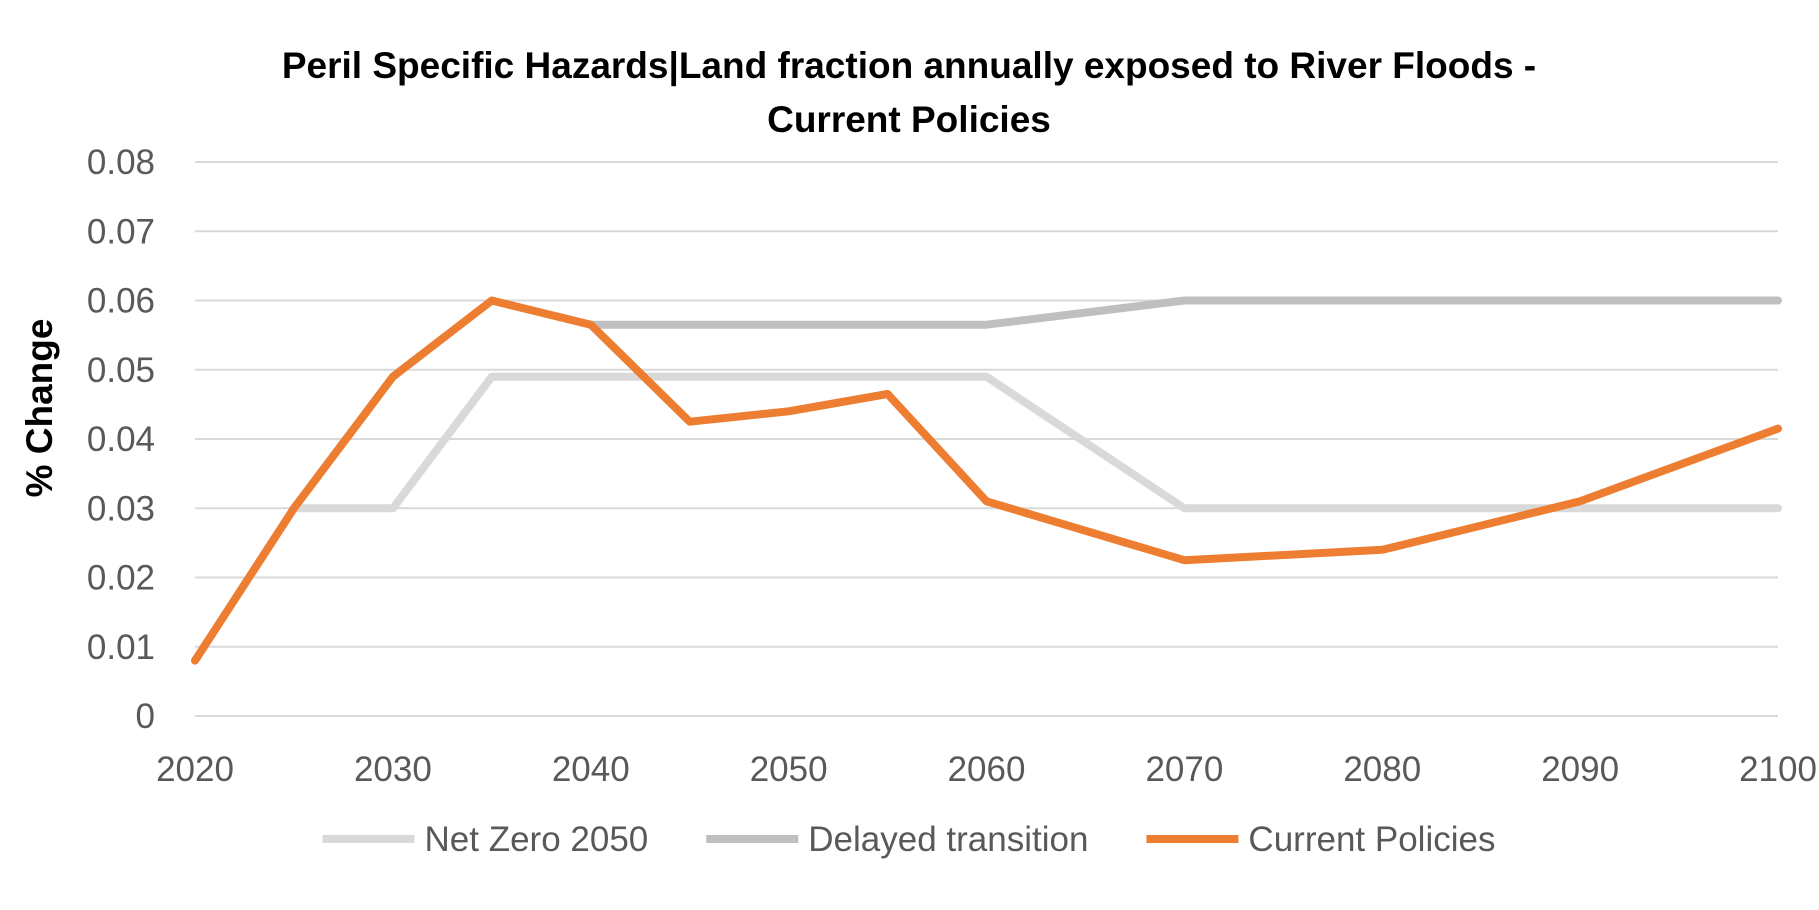 This screenshot has height=910, width=1819. I want to click on x-tick-labels: 2020 2030 2040 2050 2060 2070 2080 2090 2100, so click(986, 769).